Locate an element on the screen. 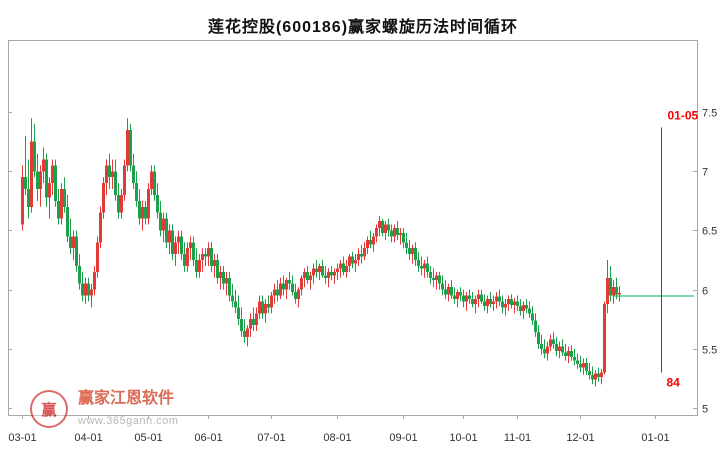 The width and height of the screenshot is (726, 450). marker-top-label: 01-05 is located at coordinates (683, 116).